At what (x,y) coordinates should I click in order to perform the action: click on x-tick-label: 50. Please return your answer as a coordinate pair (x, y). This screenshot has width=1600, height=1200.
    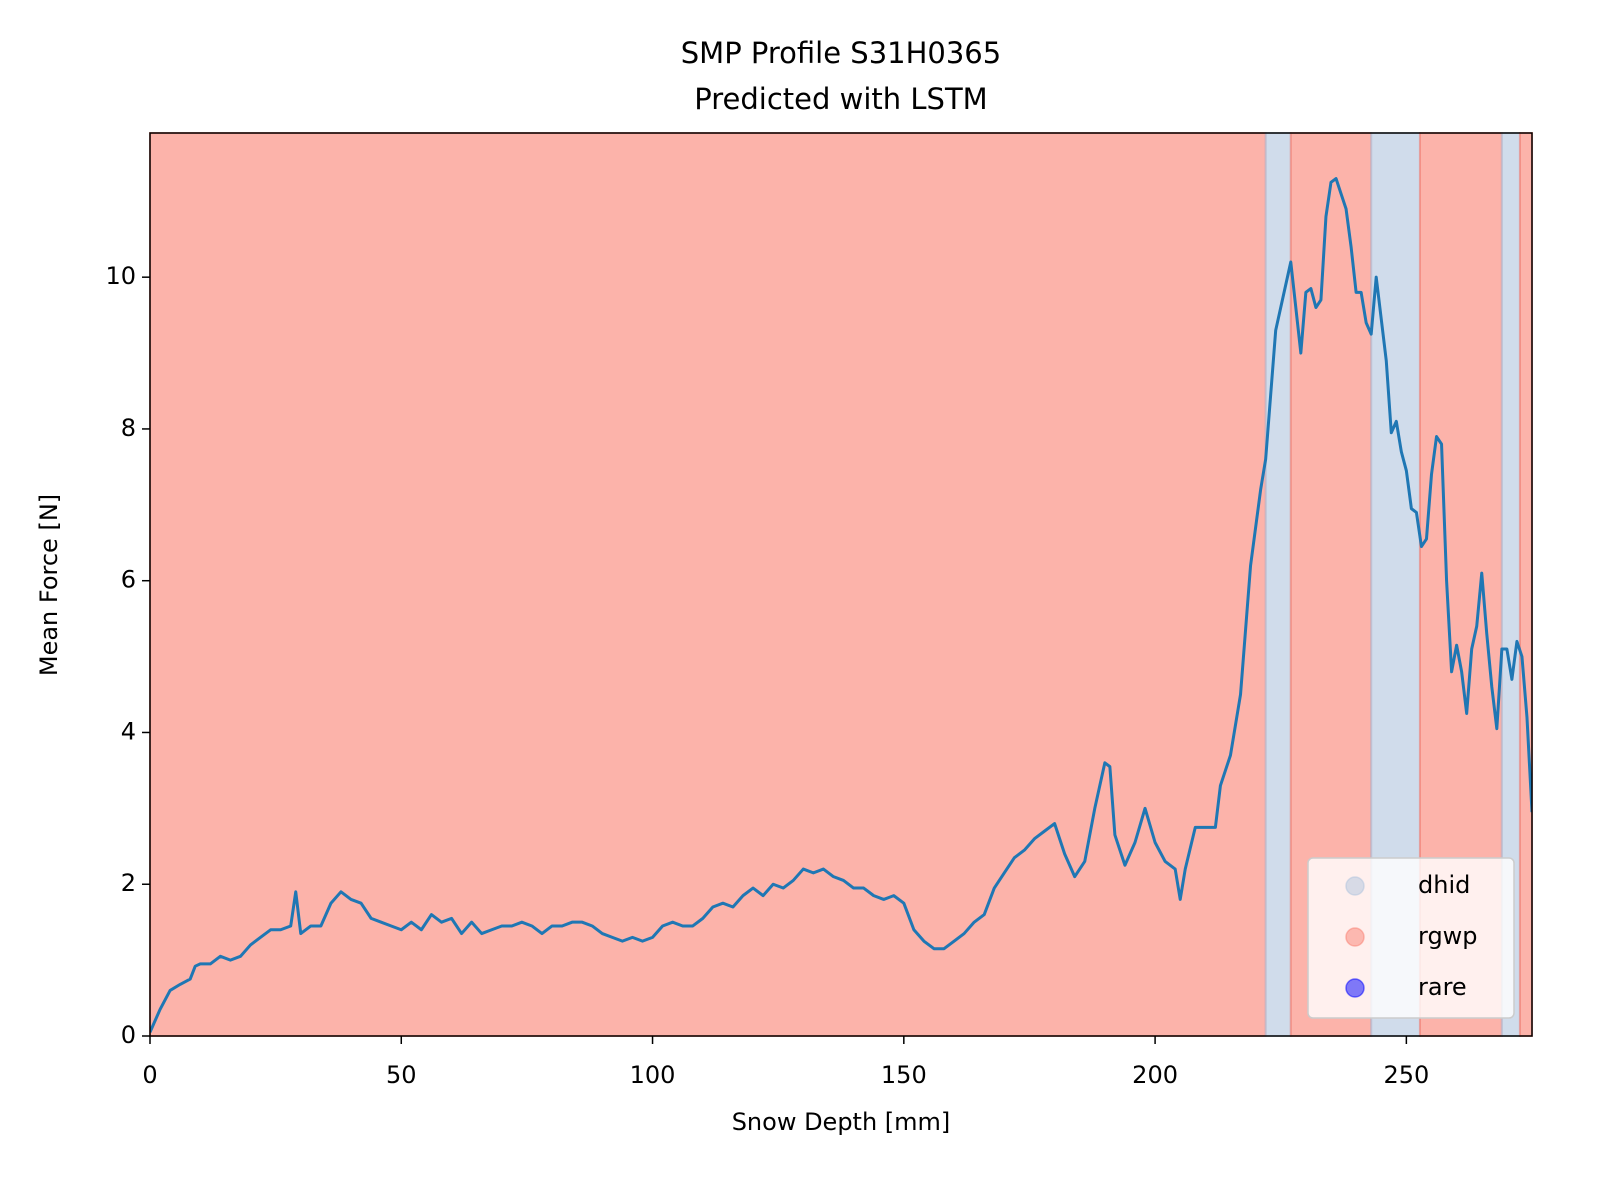
    Looking at the image, I should click on (401, 1075).